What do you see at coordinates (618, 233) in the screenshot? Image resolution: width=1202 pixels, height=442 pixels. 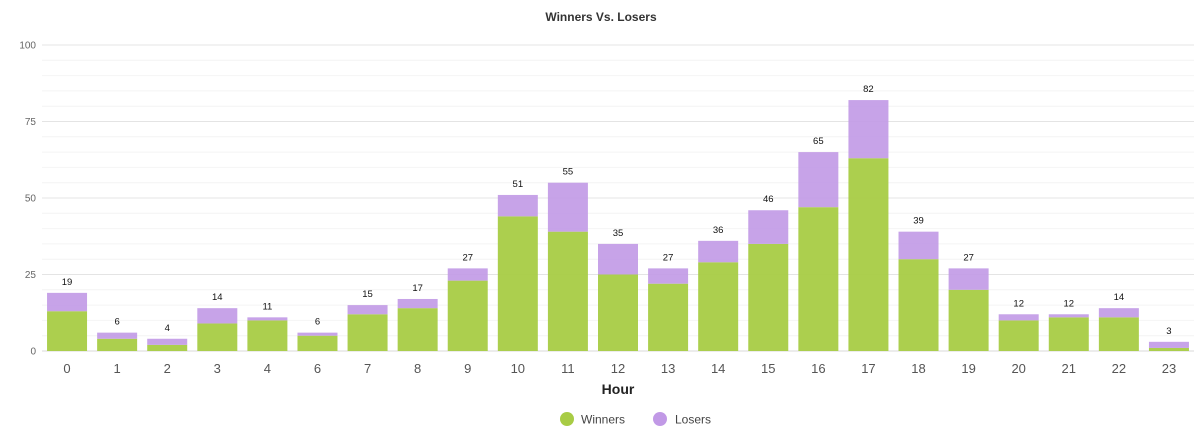 I see `bar-total-label: 35` at bounding box center [618, 233].